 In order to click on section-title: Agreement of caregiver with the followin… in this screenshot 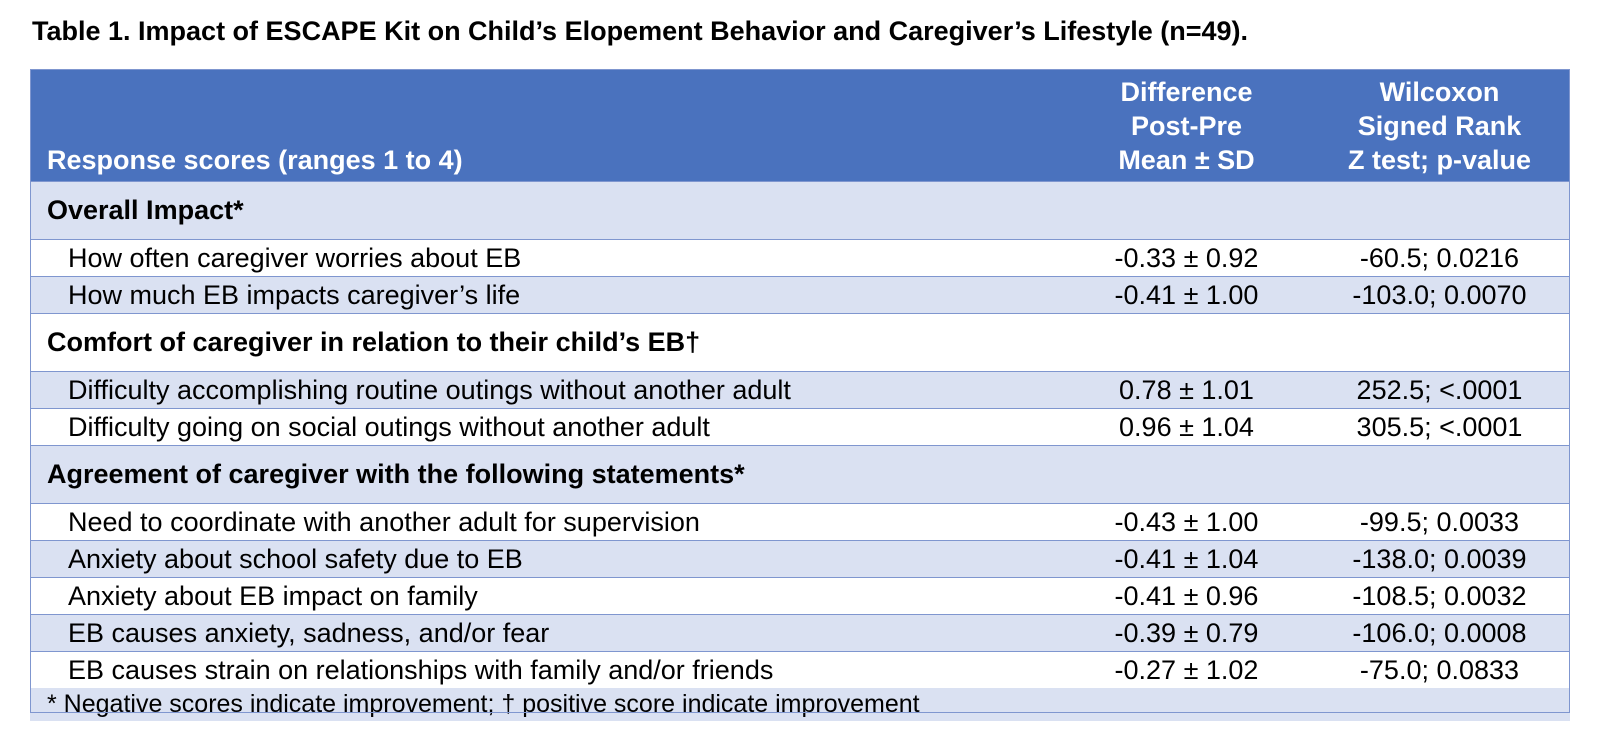, I will do `click(800, 474)`.